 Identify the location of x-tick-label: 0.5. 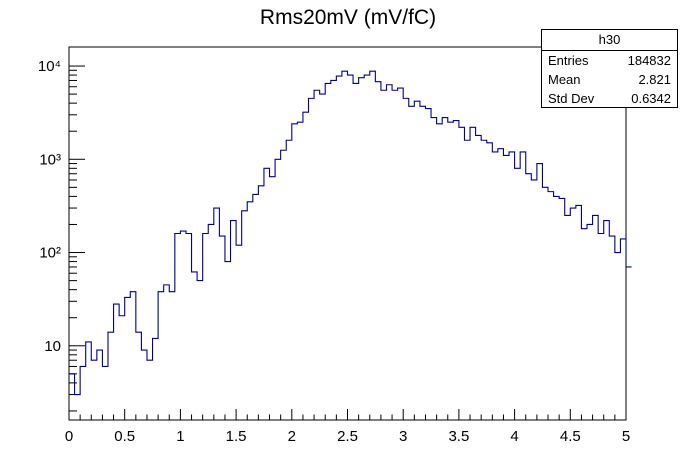
(124, 436).